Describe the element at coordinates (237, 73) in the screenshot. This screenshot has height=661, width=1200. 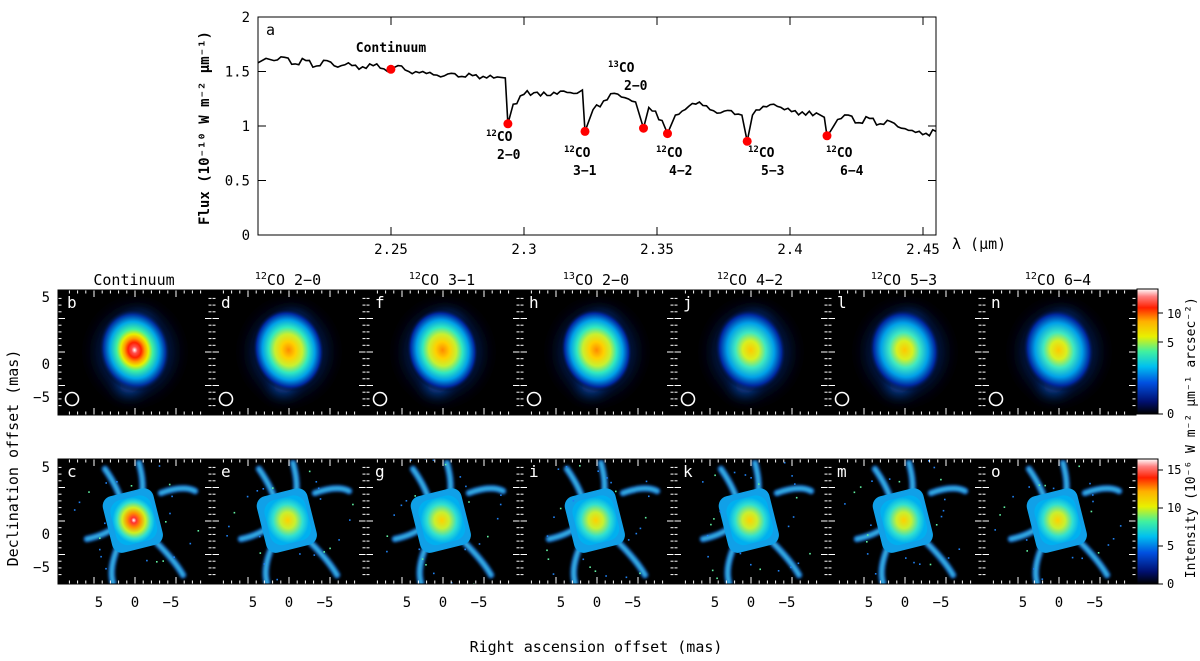
I see `y-tick-label: 1.5` at that location.